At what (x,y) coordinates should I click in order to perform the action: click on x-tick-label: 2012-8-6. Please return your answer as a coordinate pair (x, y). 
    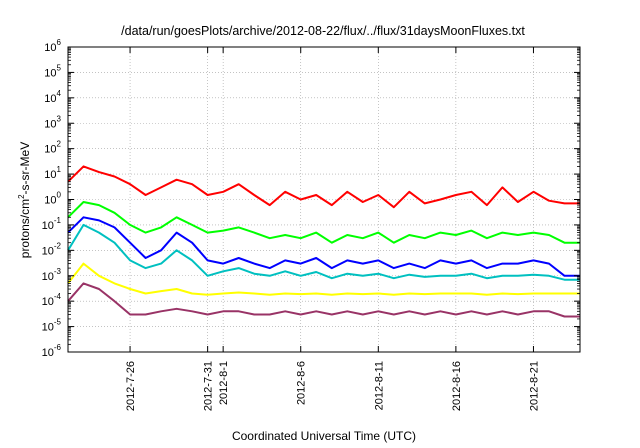
    Looking at the image, I should click on (302, 383).